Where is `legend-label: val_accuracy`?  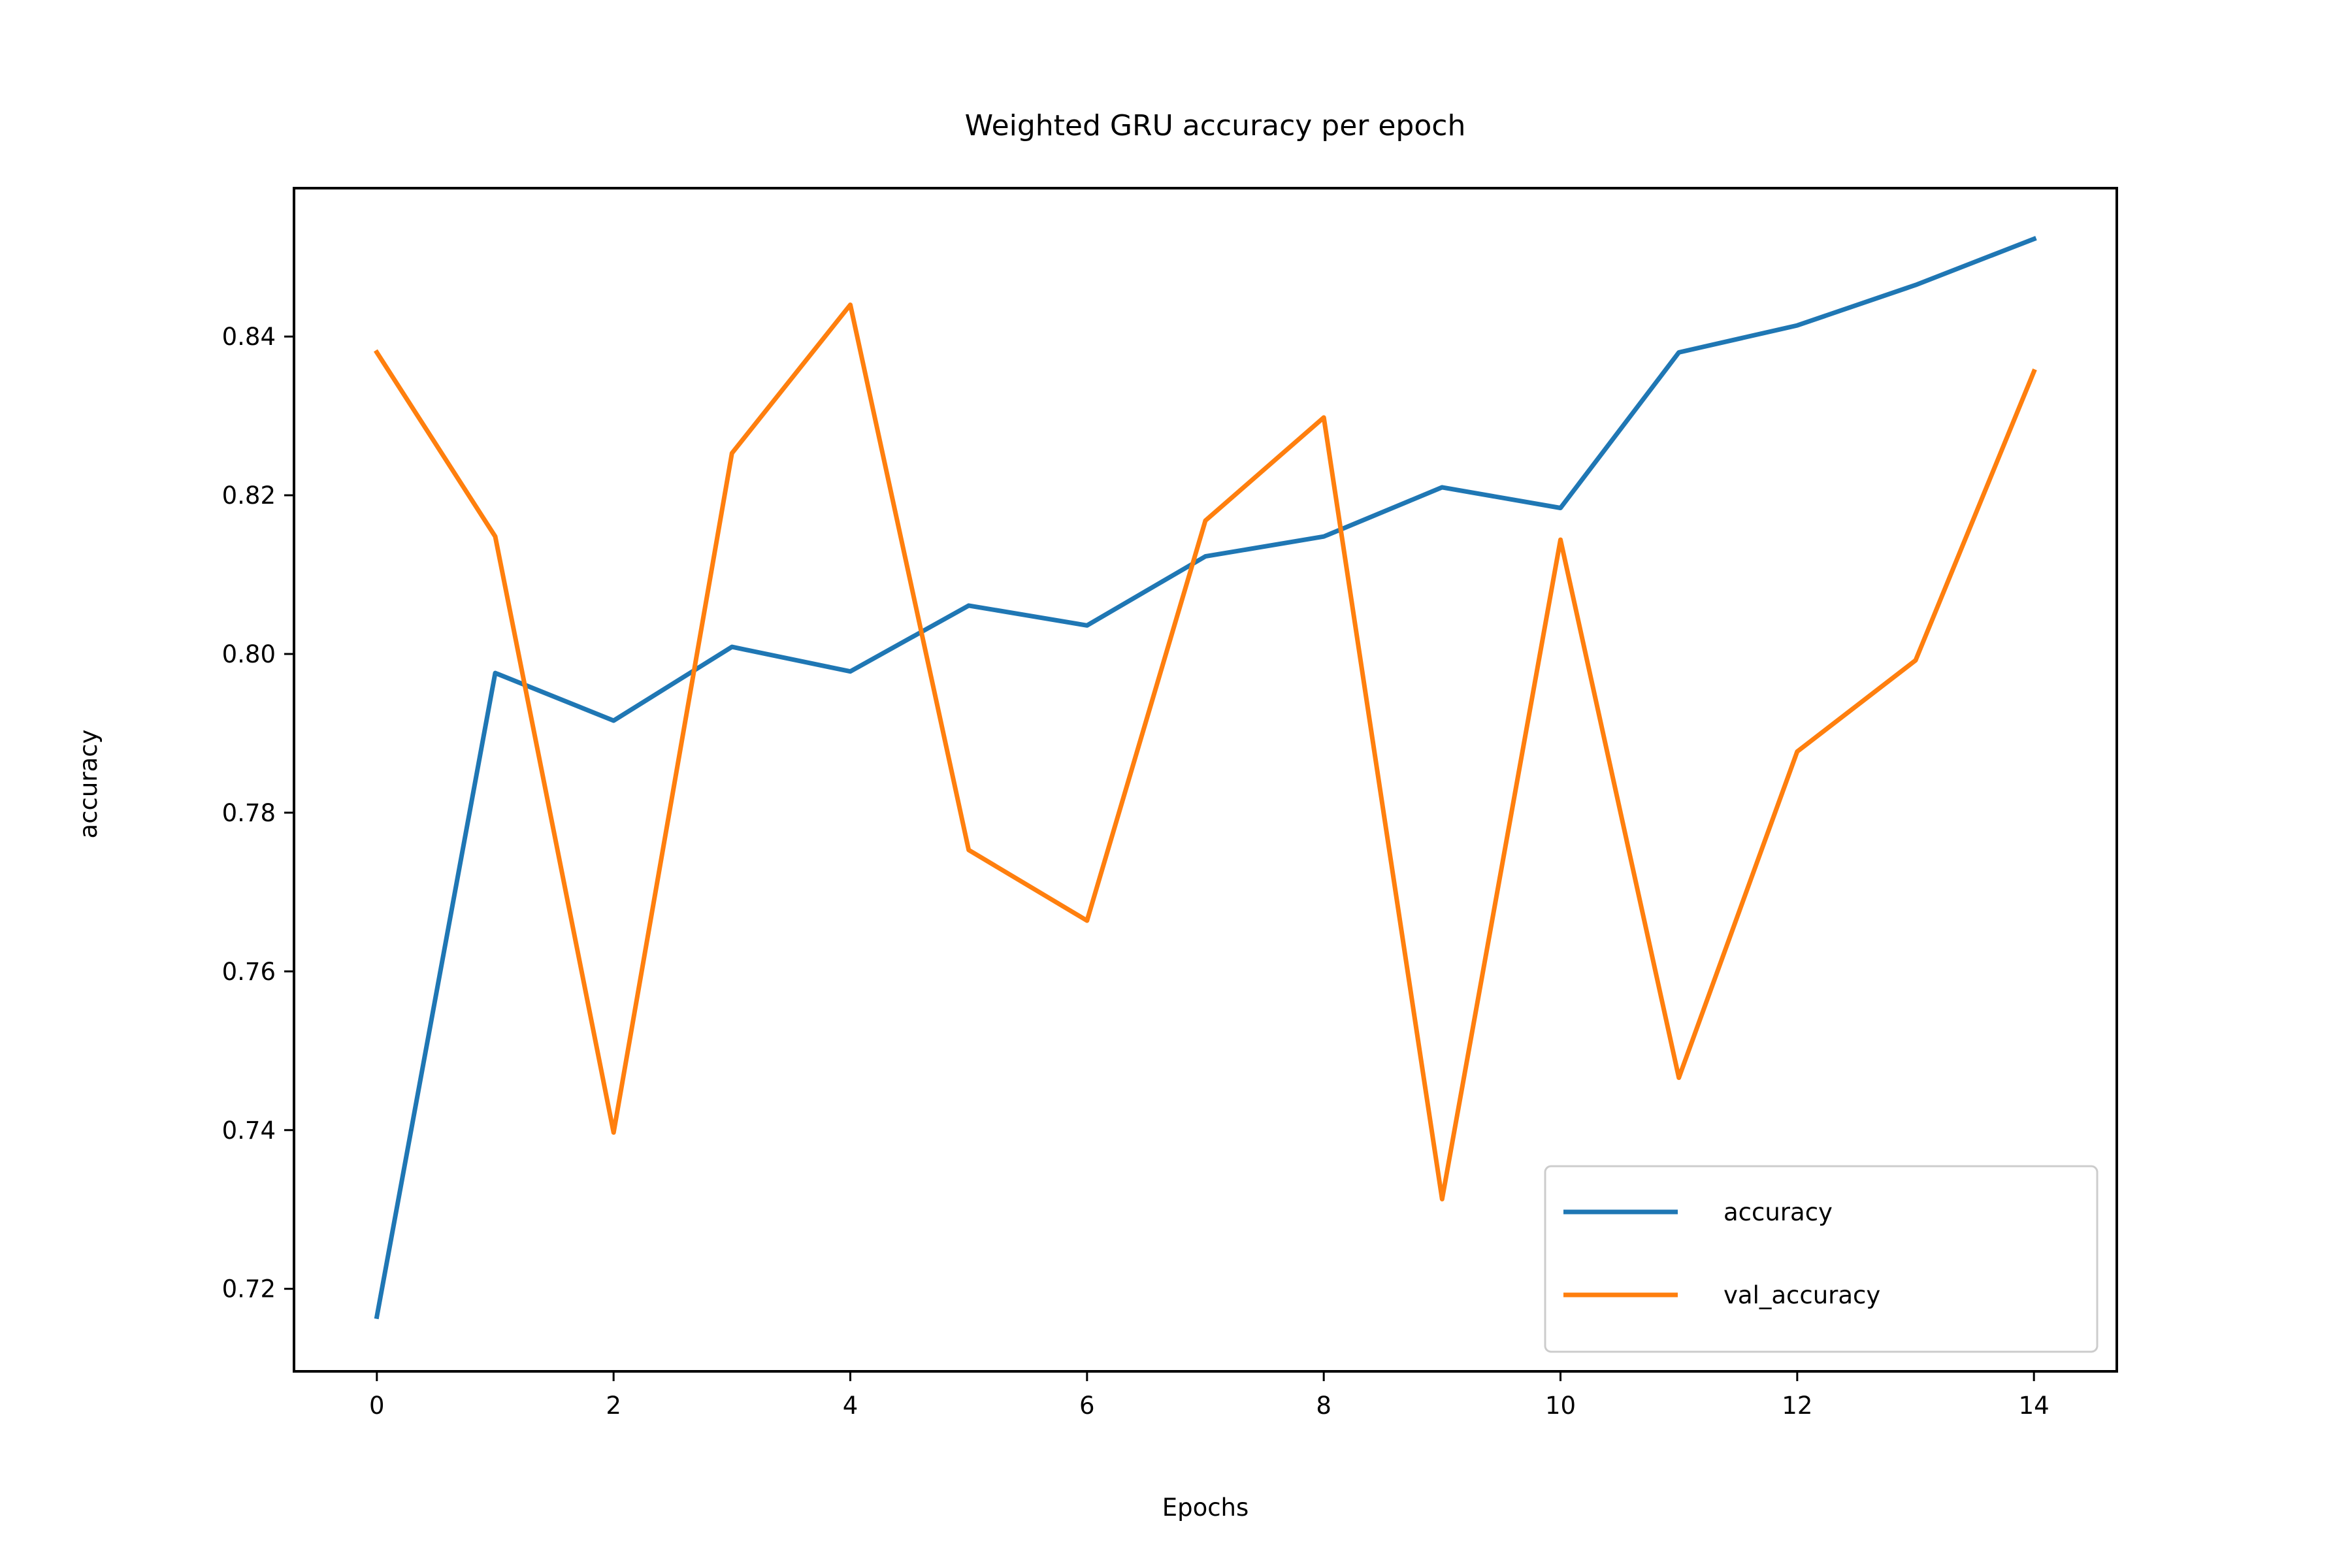
legend-label: val_accuracy is located at coordinates (1801, 1295).